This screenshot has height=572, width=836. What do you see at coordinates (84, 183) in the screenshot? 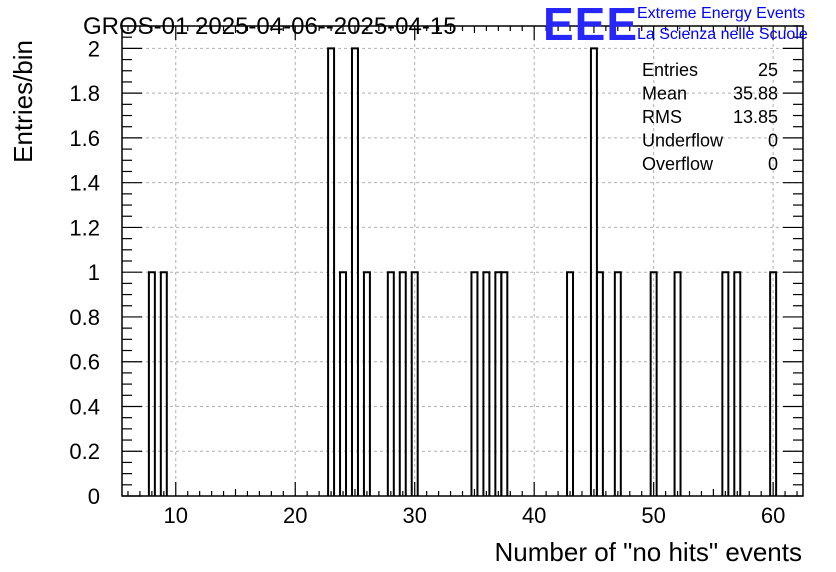
I see `y-tick-label: 1.4` at bounding box center [84, 183].